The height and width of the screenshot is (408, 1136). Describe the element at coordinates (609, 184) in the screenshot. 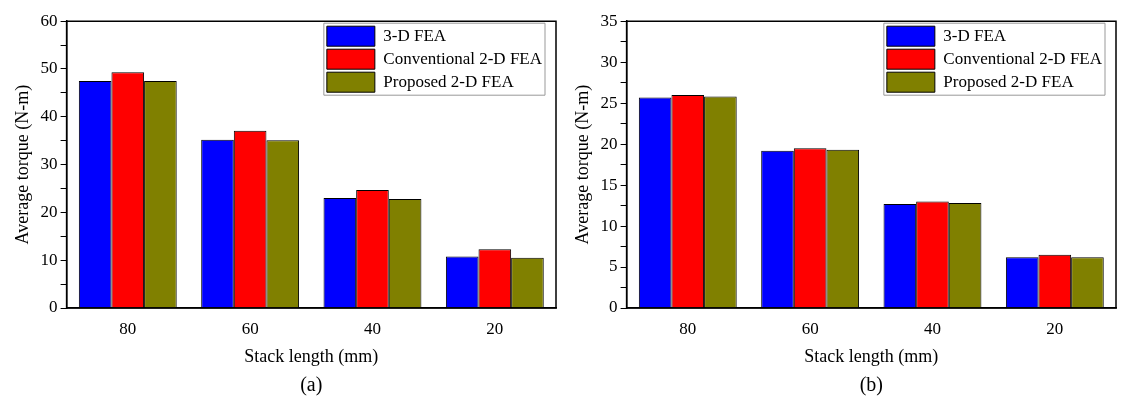

I see `y-tick-label: 15` at that location.